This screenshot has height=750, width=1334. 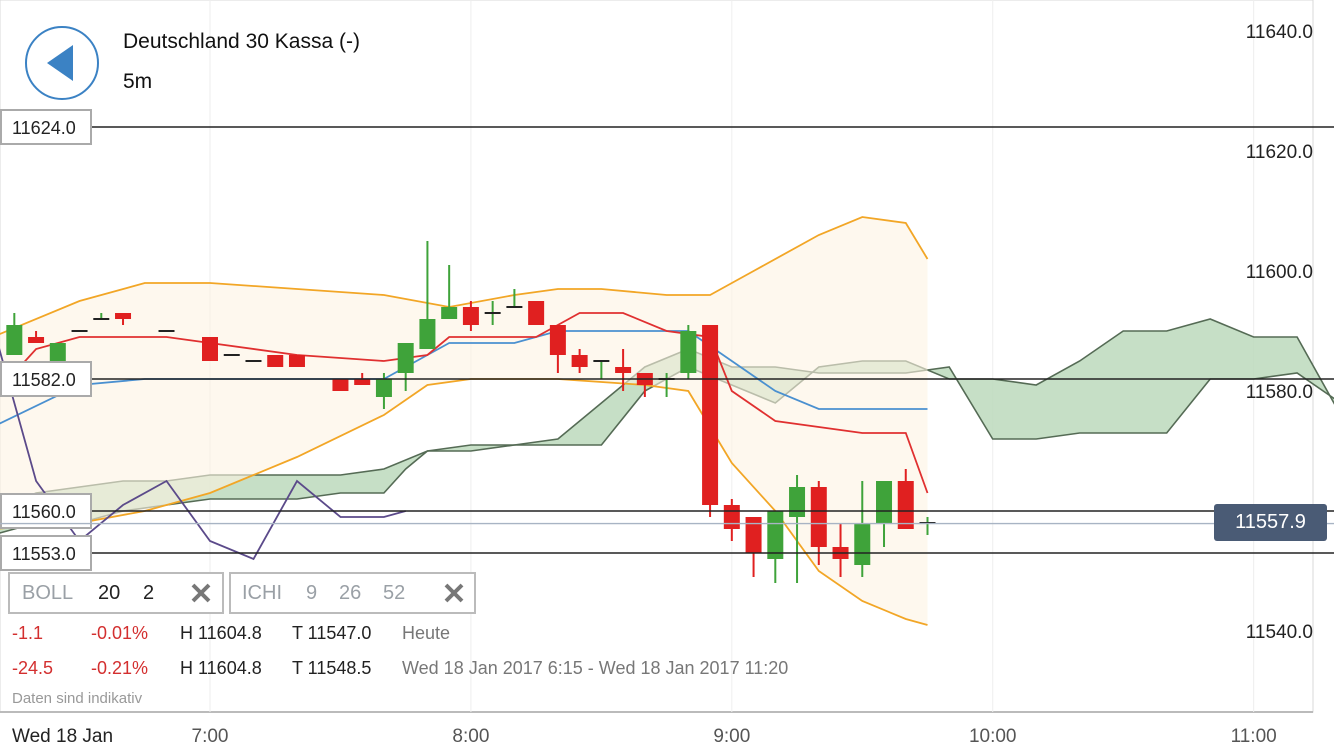 I want to click on price-line-label-text: 11624.0, so click(x=44, y=128).